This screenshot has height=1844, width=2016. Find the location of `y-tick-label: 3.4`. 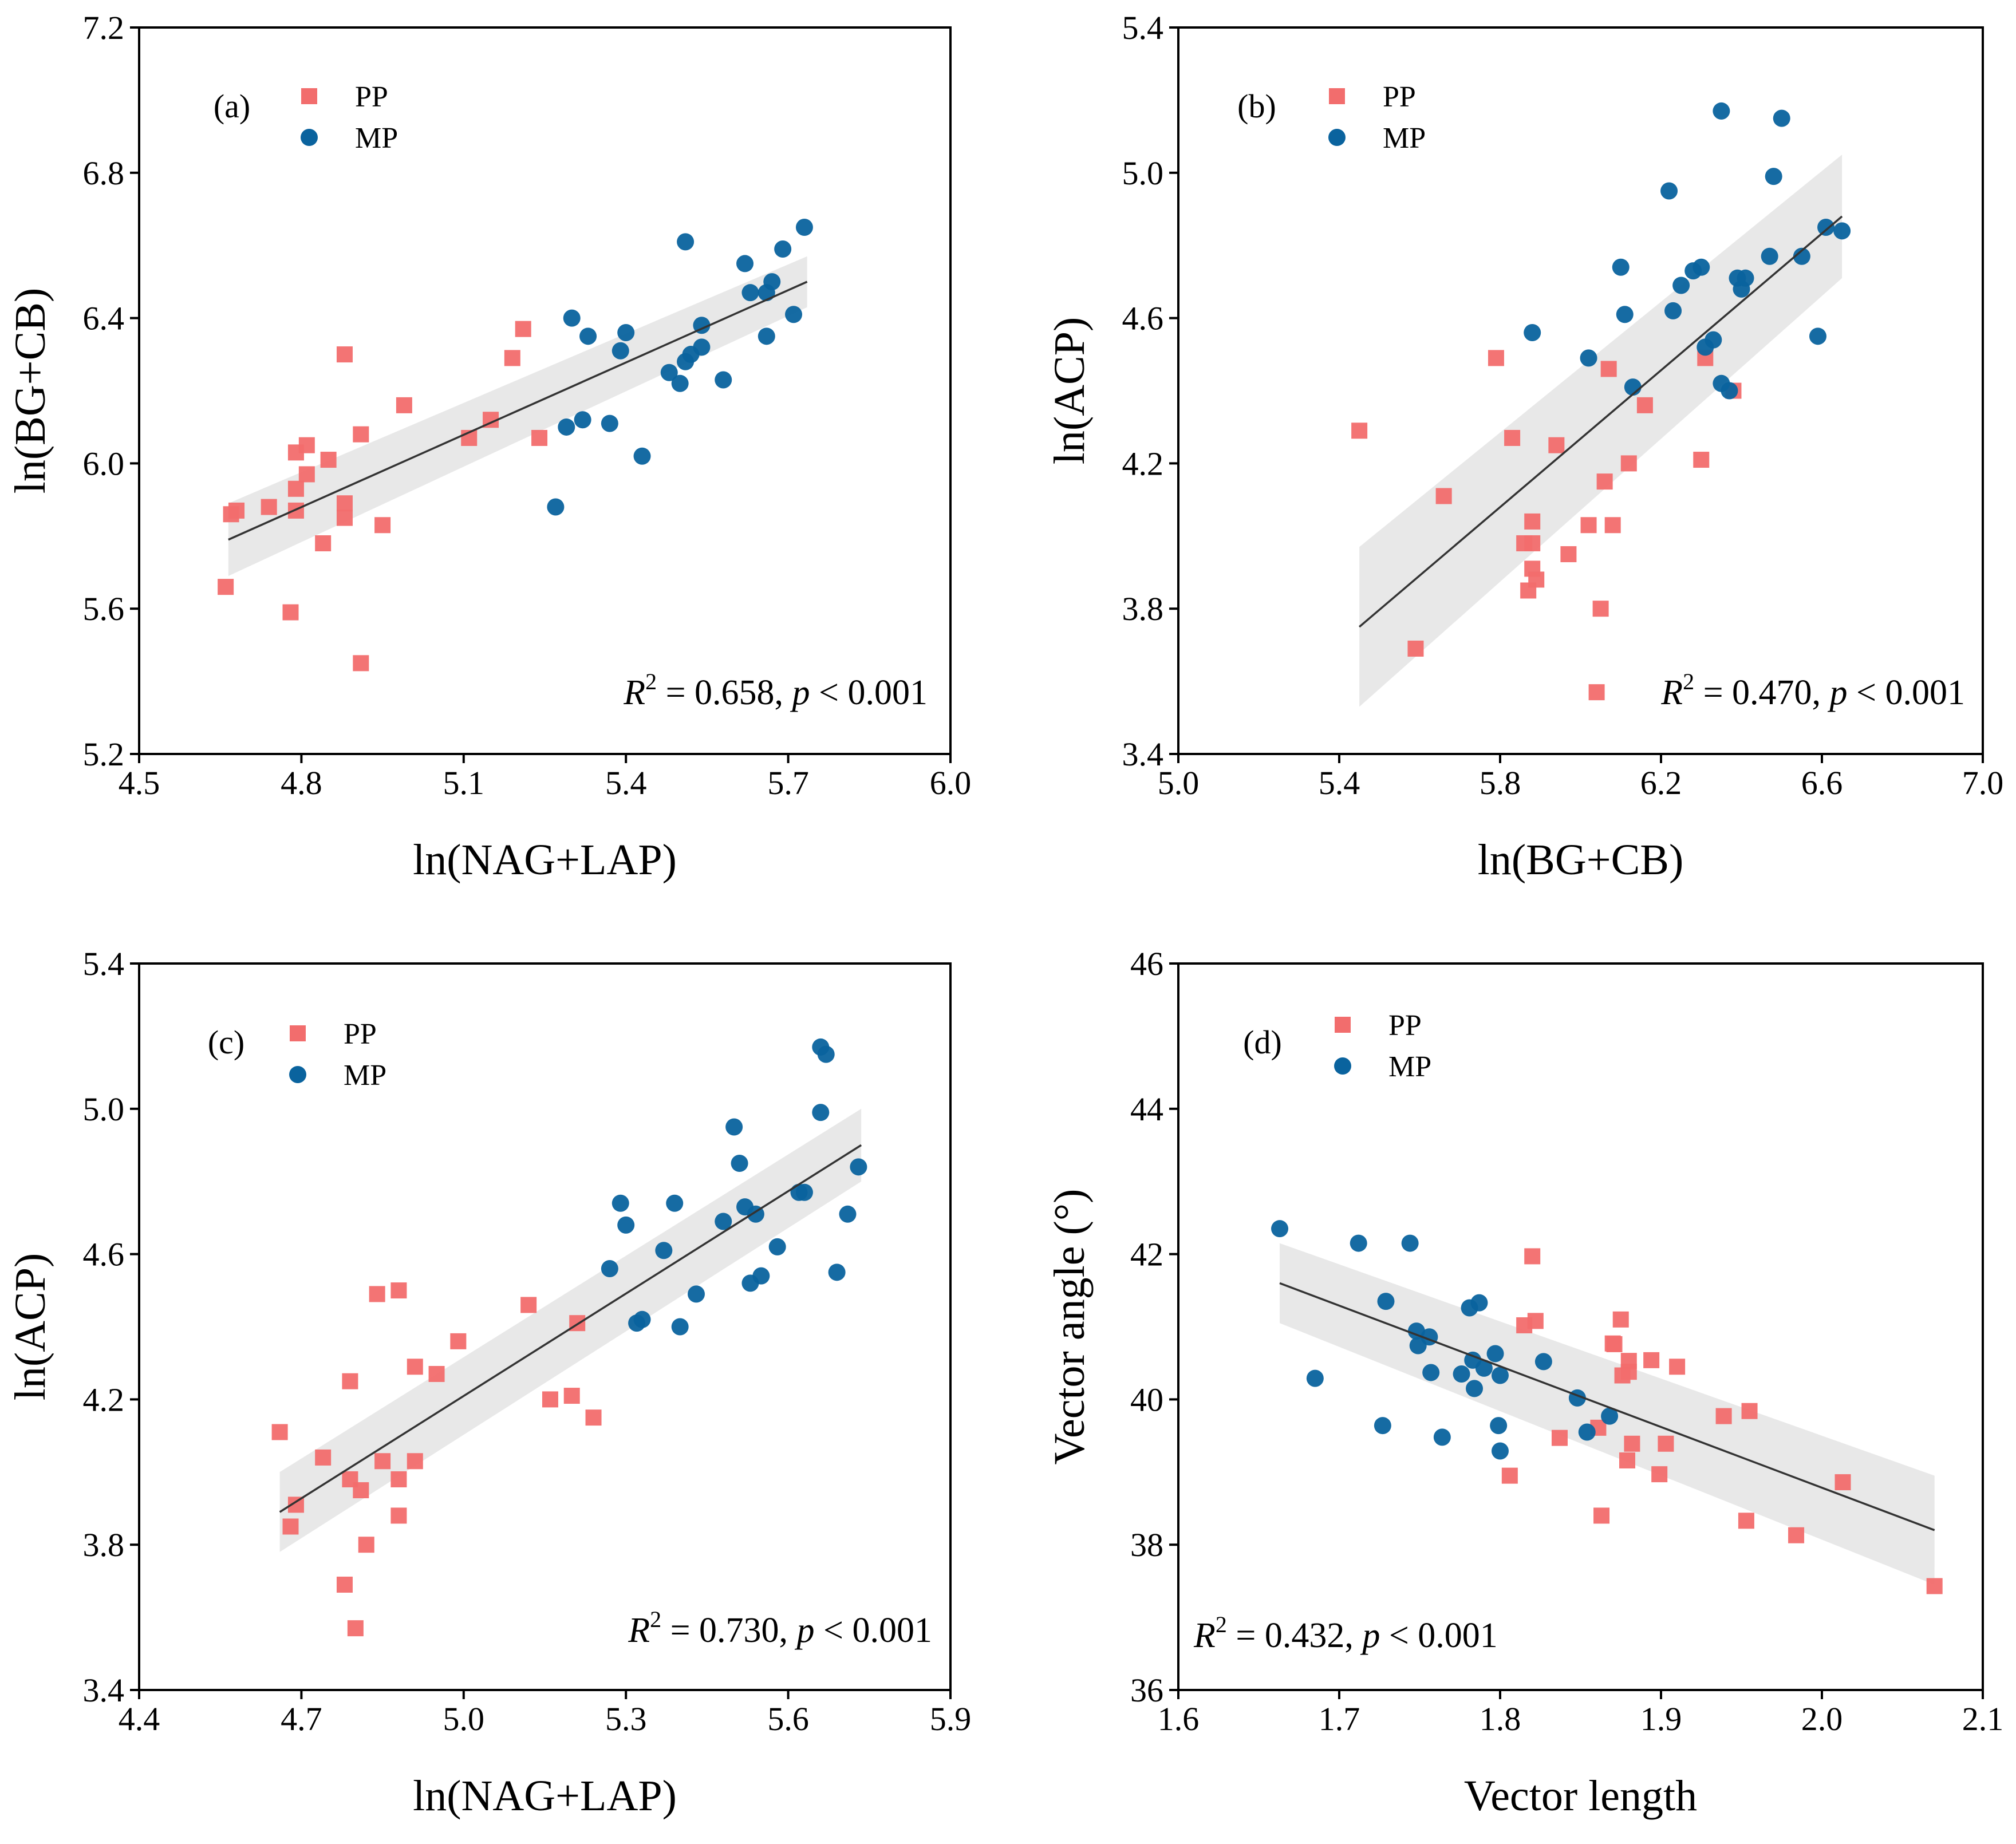

y-tick-label: 3.4 is located at coordinates (104, 1691).